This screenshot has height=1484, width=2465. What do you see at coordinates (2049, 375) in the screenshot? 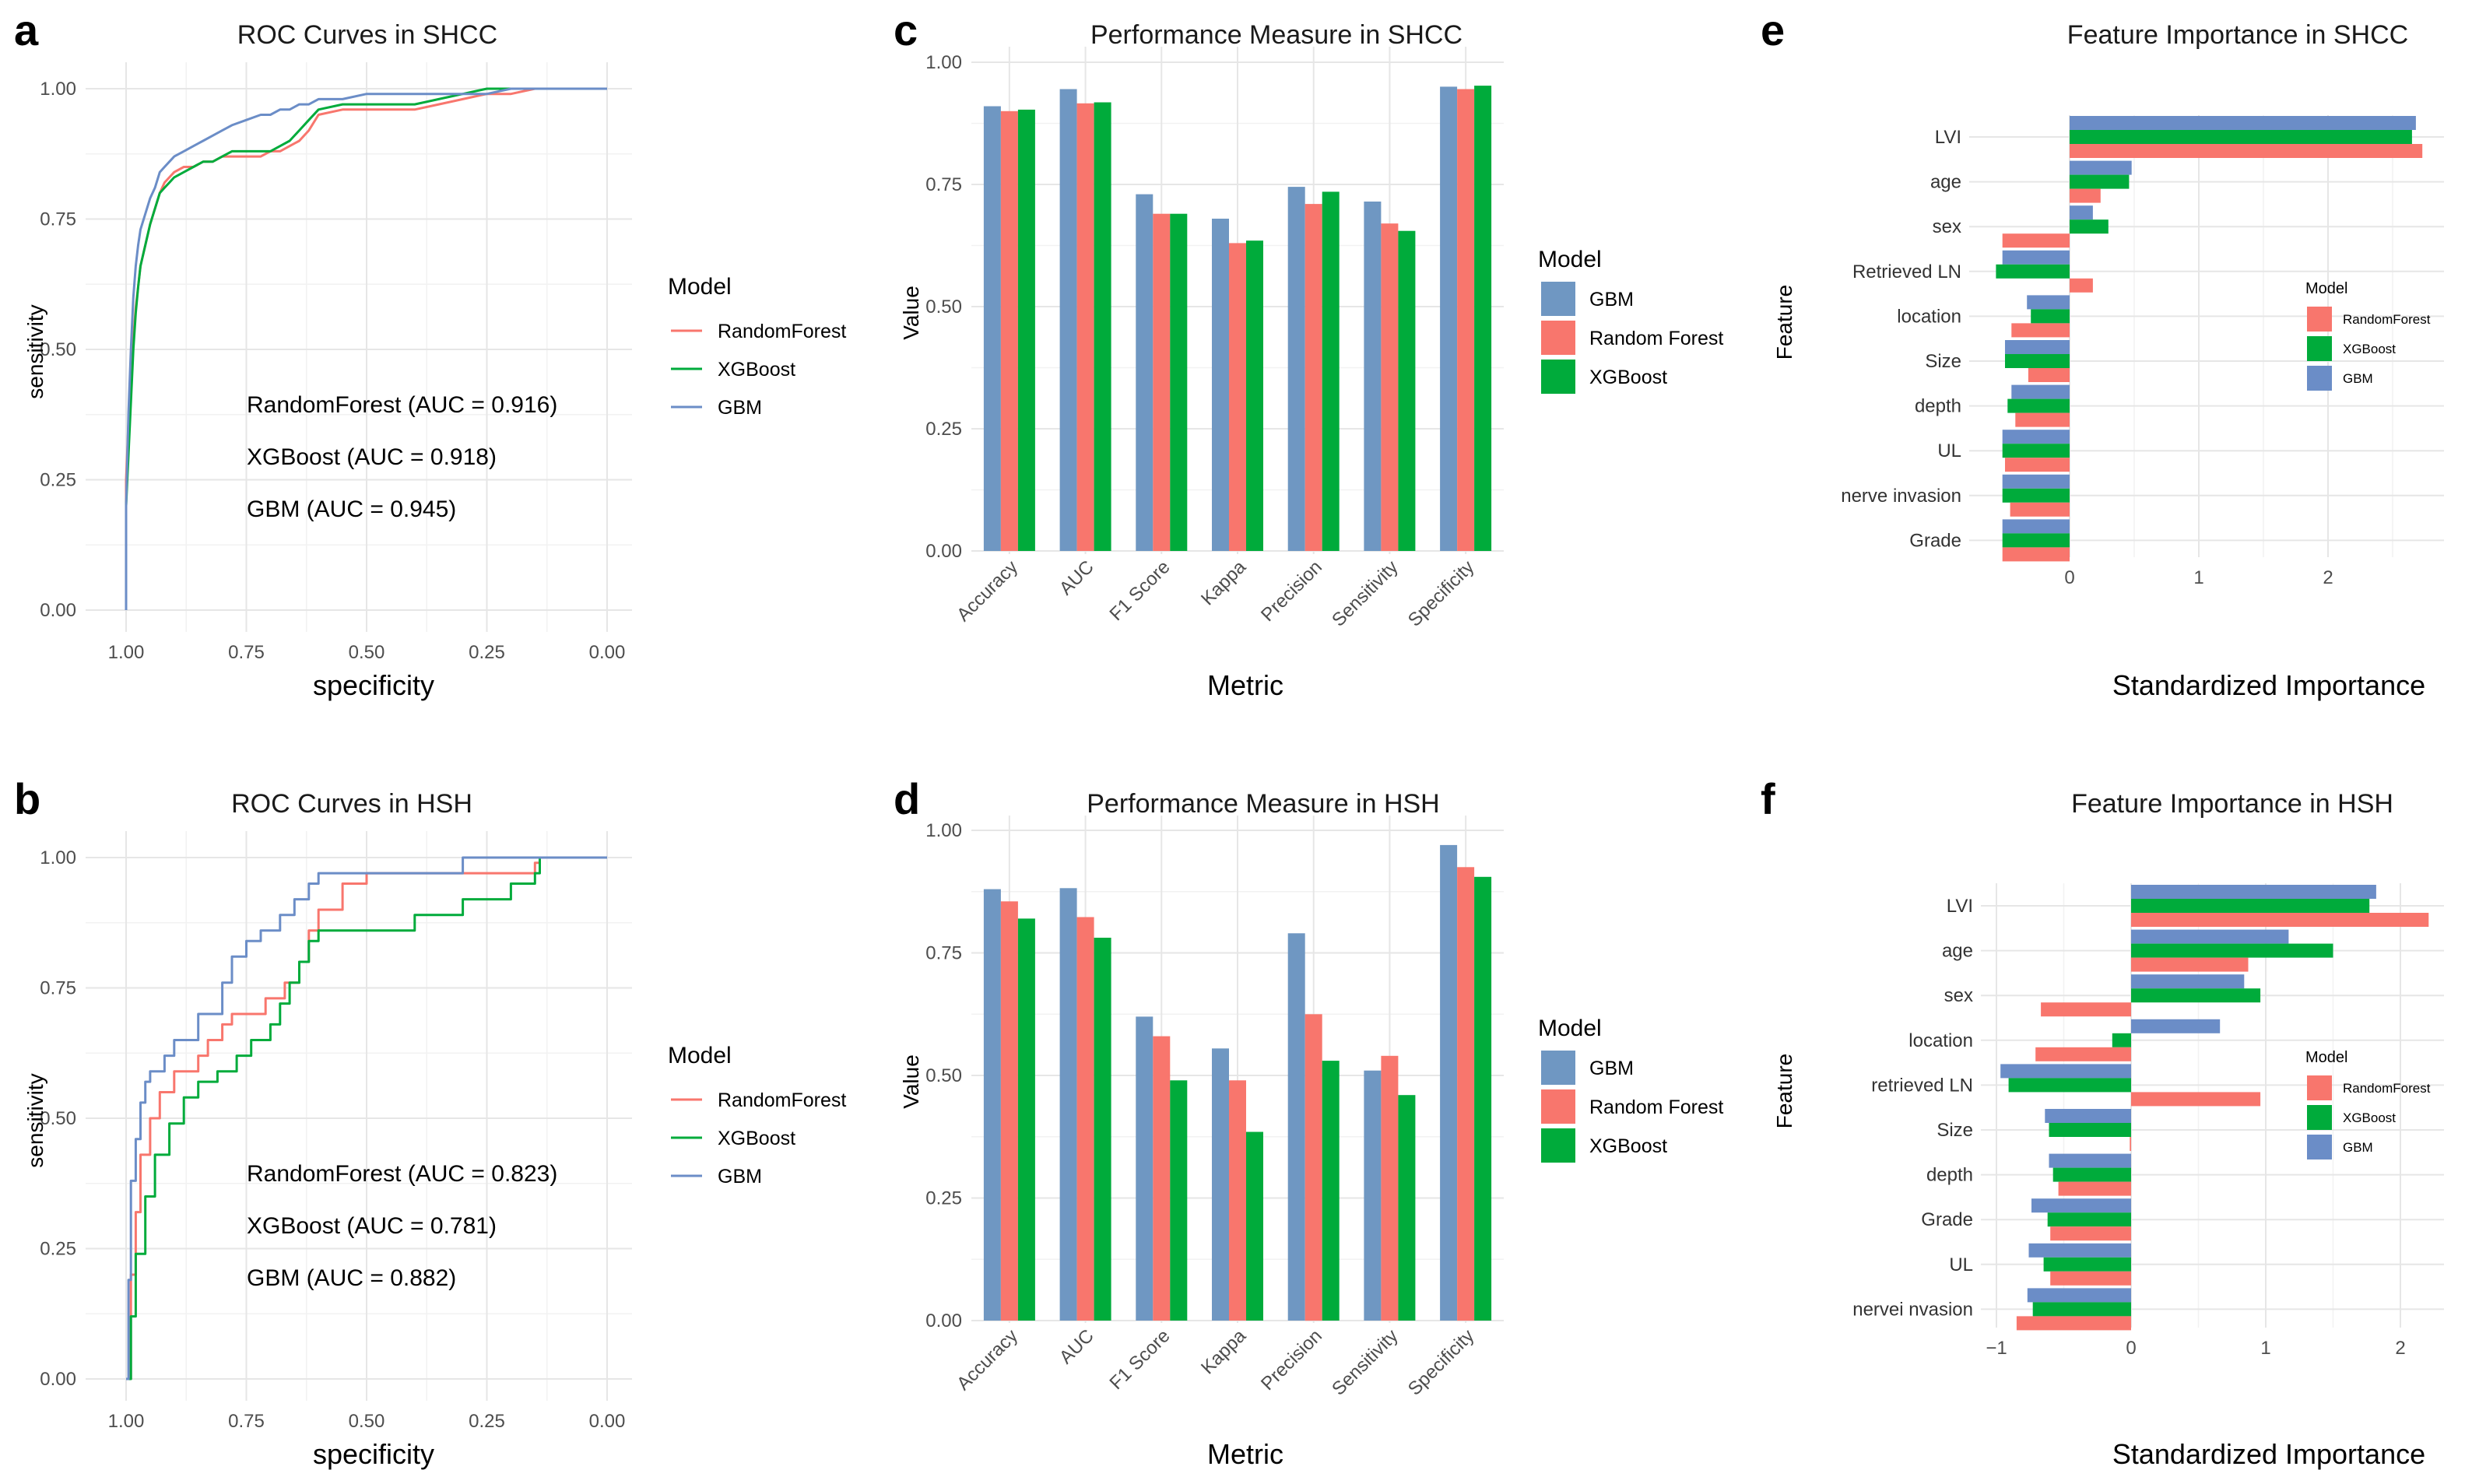
I see `bar-randomforest-size` at bounding box center [2049, 375].